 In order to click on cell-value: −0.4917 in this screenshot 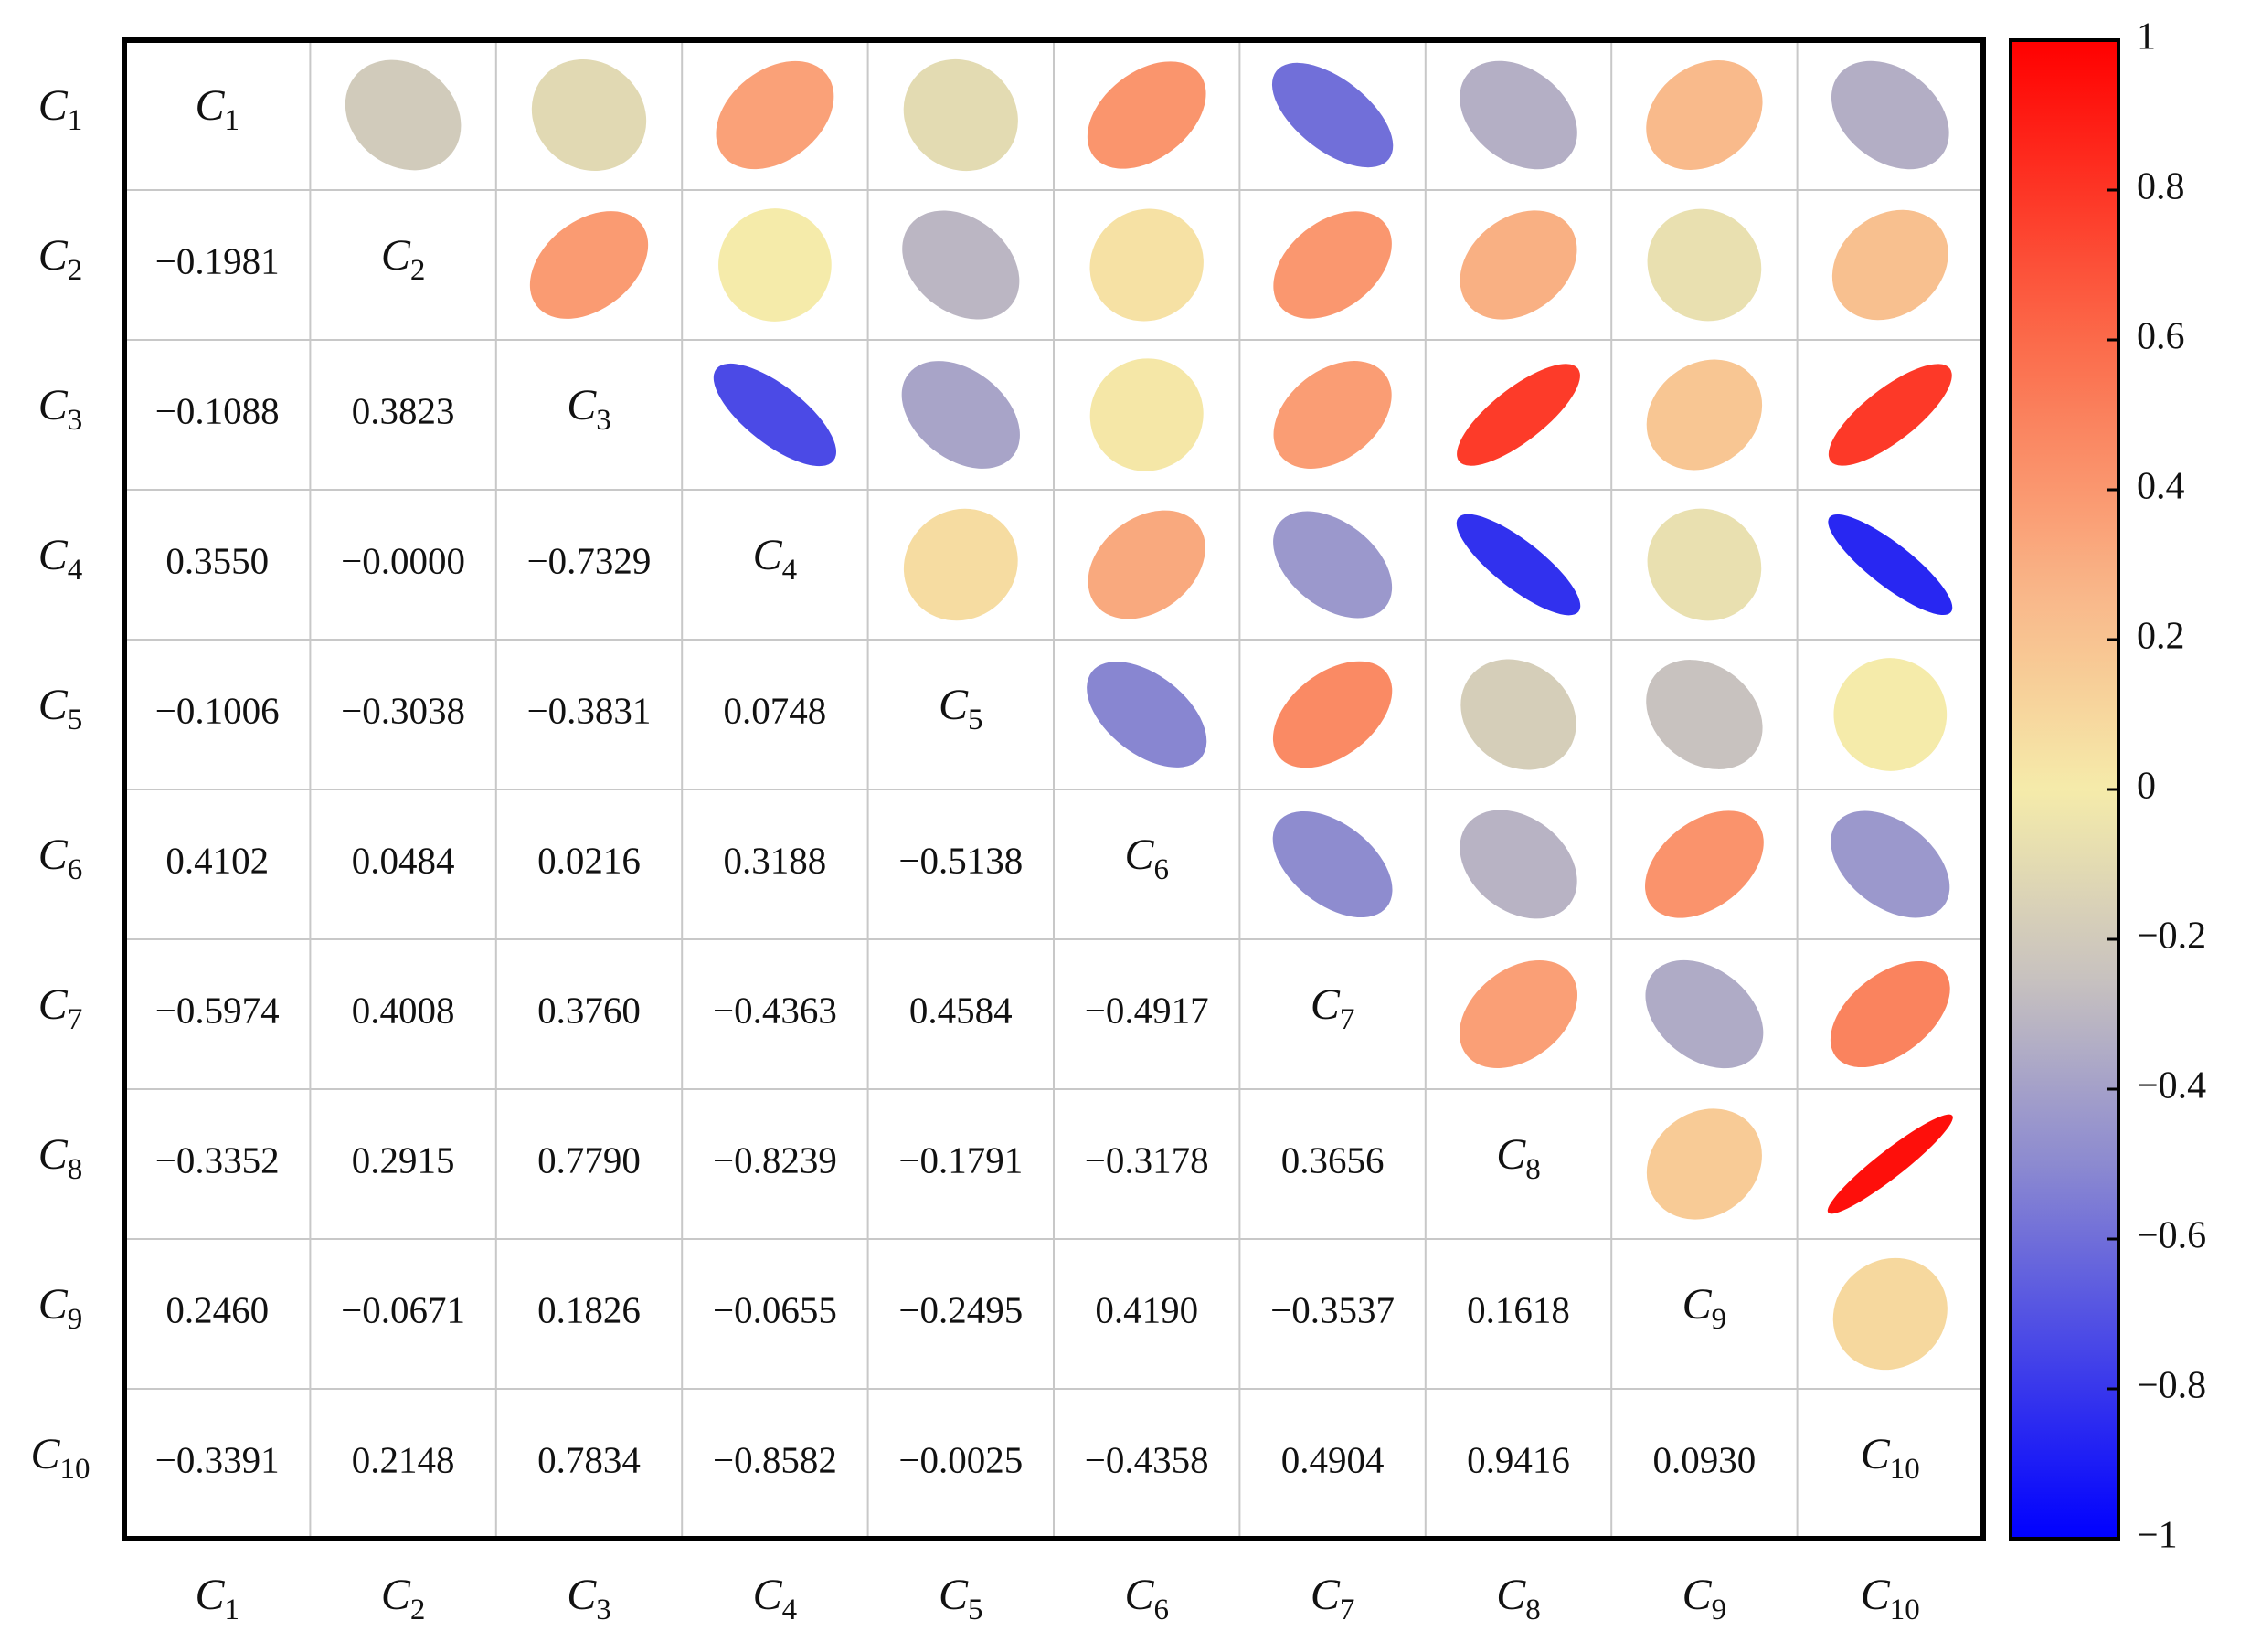, I will do `click(1147, 1010)`.